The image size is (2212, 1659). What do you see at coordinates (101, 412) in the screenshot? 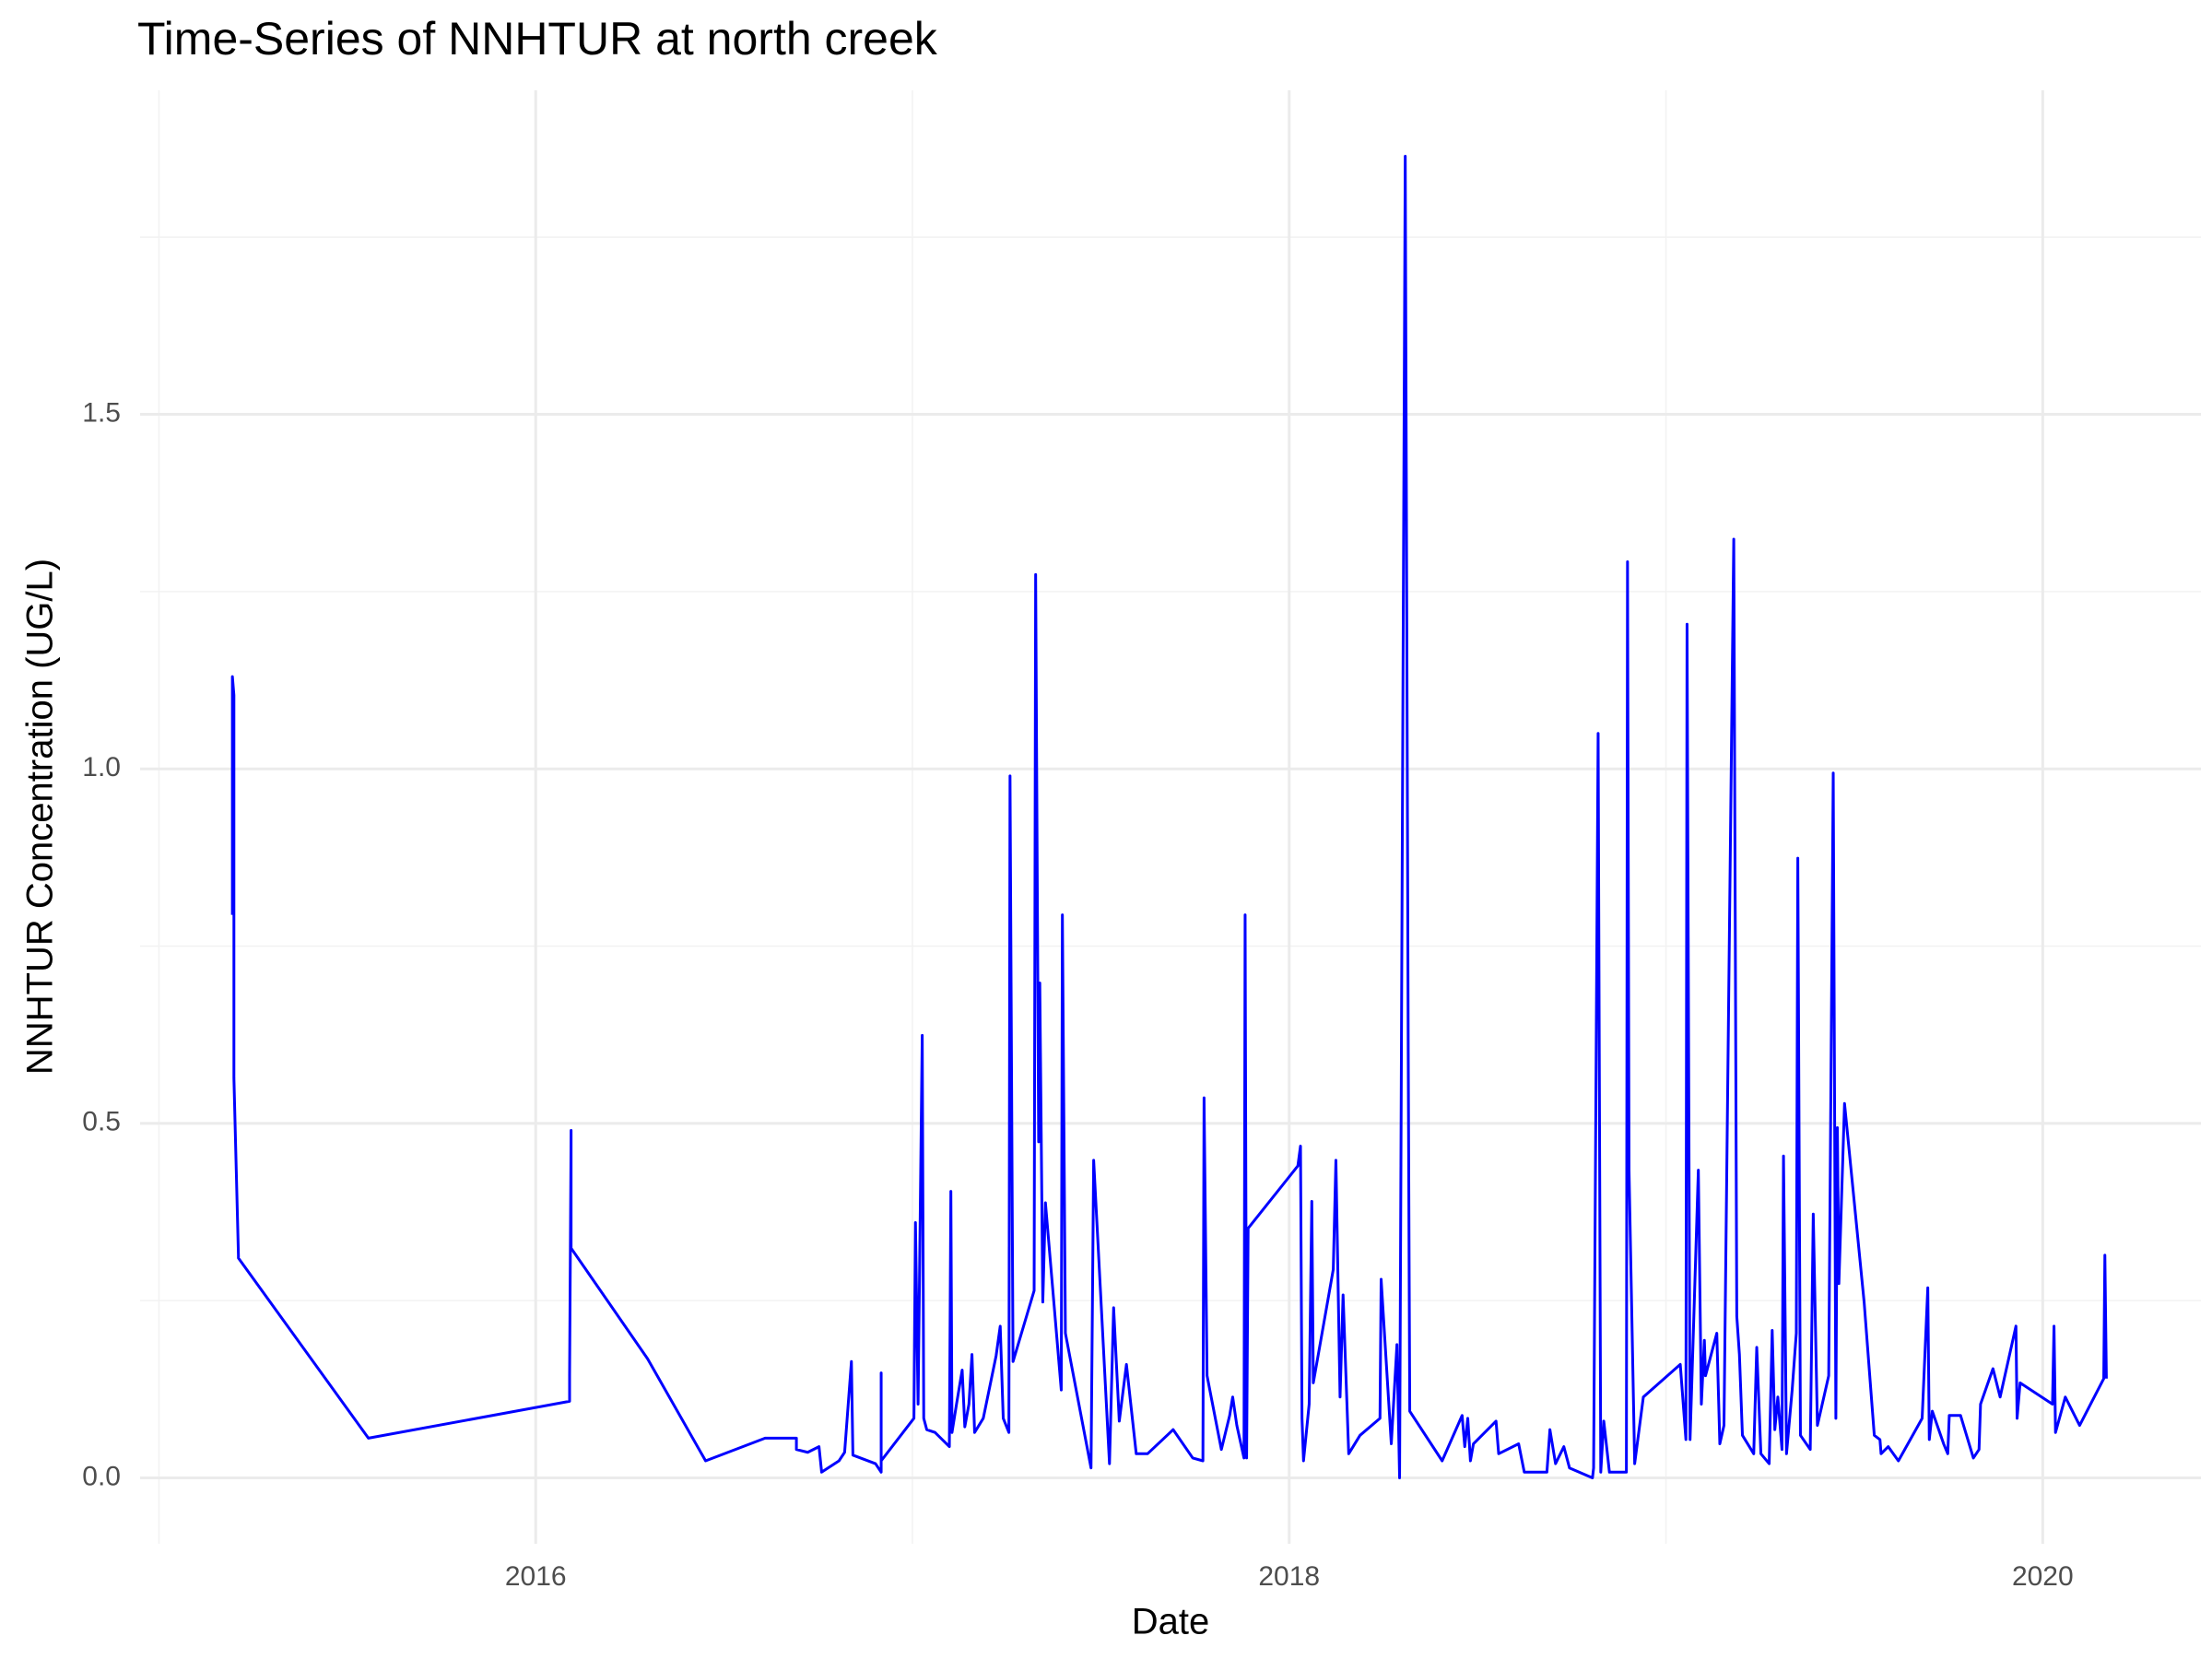
I see `y-tick-label: 1.5` at bounding box center [101, 412].